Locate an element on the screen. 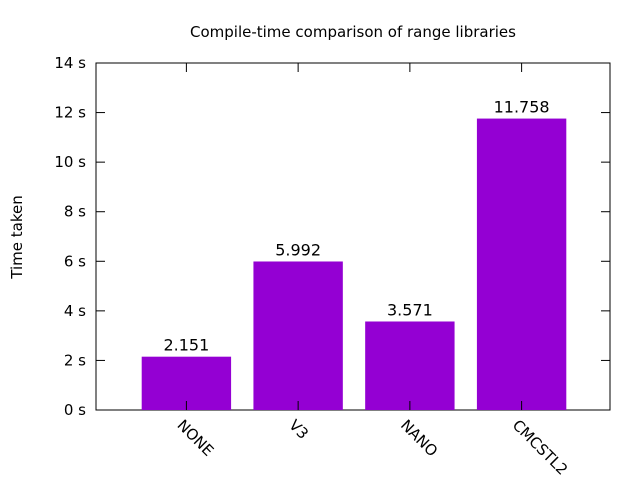 The height and width of the screenshot is (480, 640). bar-value-label: 5.992 is located at coordinates (298, 249).